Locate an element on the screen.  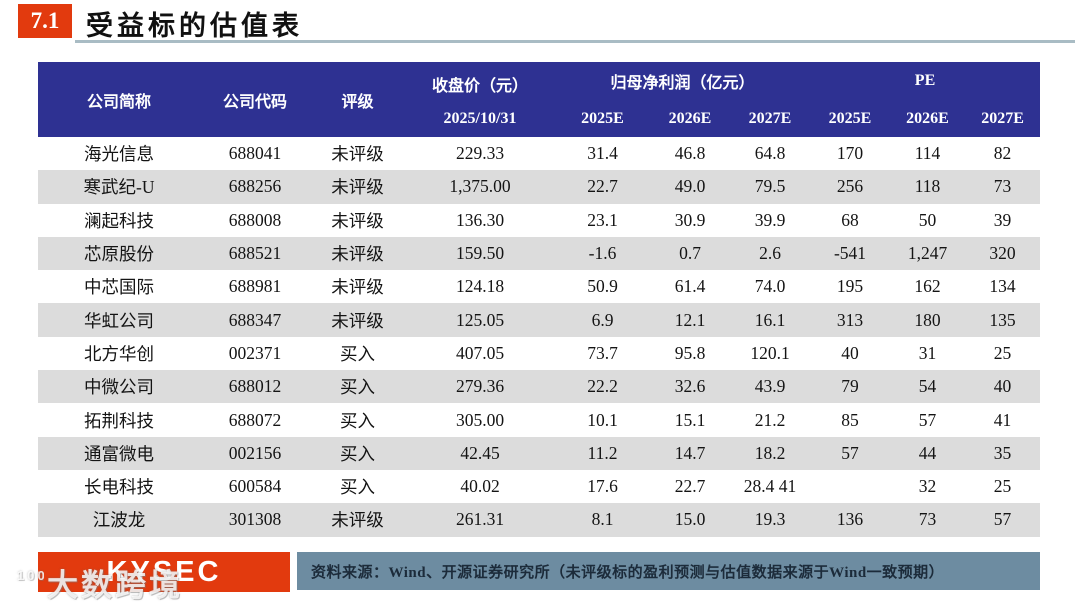
cell-np2025: 8.1 is located at coordinates (602, 520).